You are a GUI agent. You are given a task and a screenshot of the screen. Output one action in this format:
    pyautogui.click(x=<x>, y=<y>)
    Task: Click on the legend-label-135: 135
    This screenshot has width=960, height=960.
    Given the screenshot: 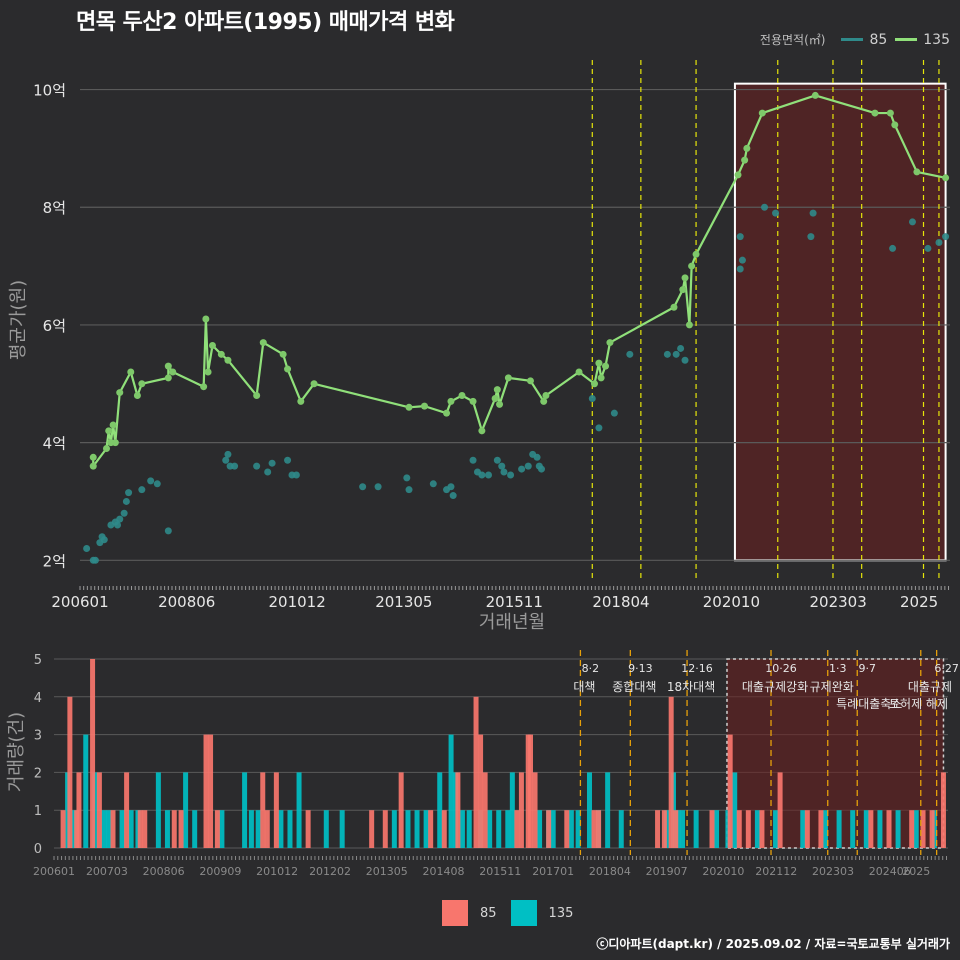 What is the action you would take?
    pyautogui.click(x=936, y=39)
    